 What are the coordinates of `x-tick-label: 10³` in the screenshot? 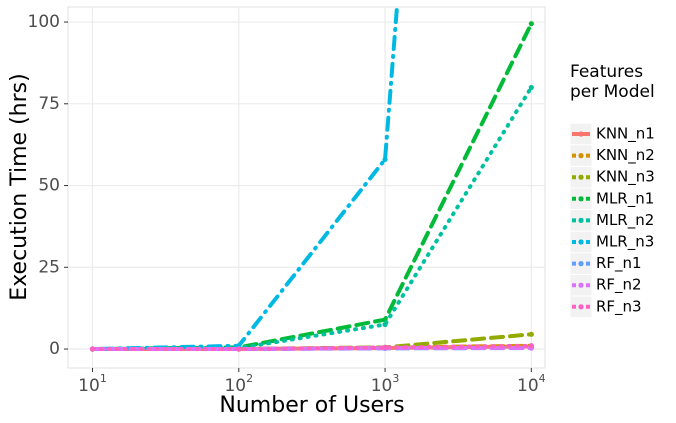 It's located at (385, 384).